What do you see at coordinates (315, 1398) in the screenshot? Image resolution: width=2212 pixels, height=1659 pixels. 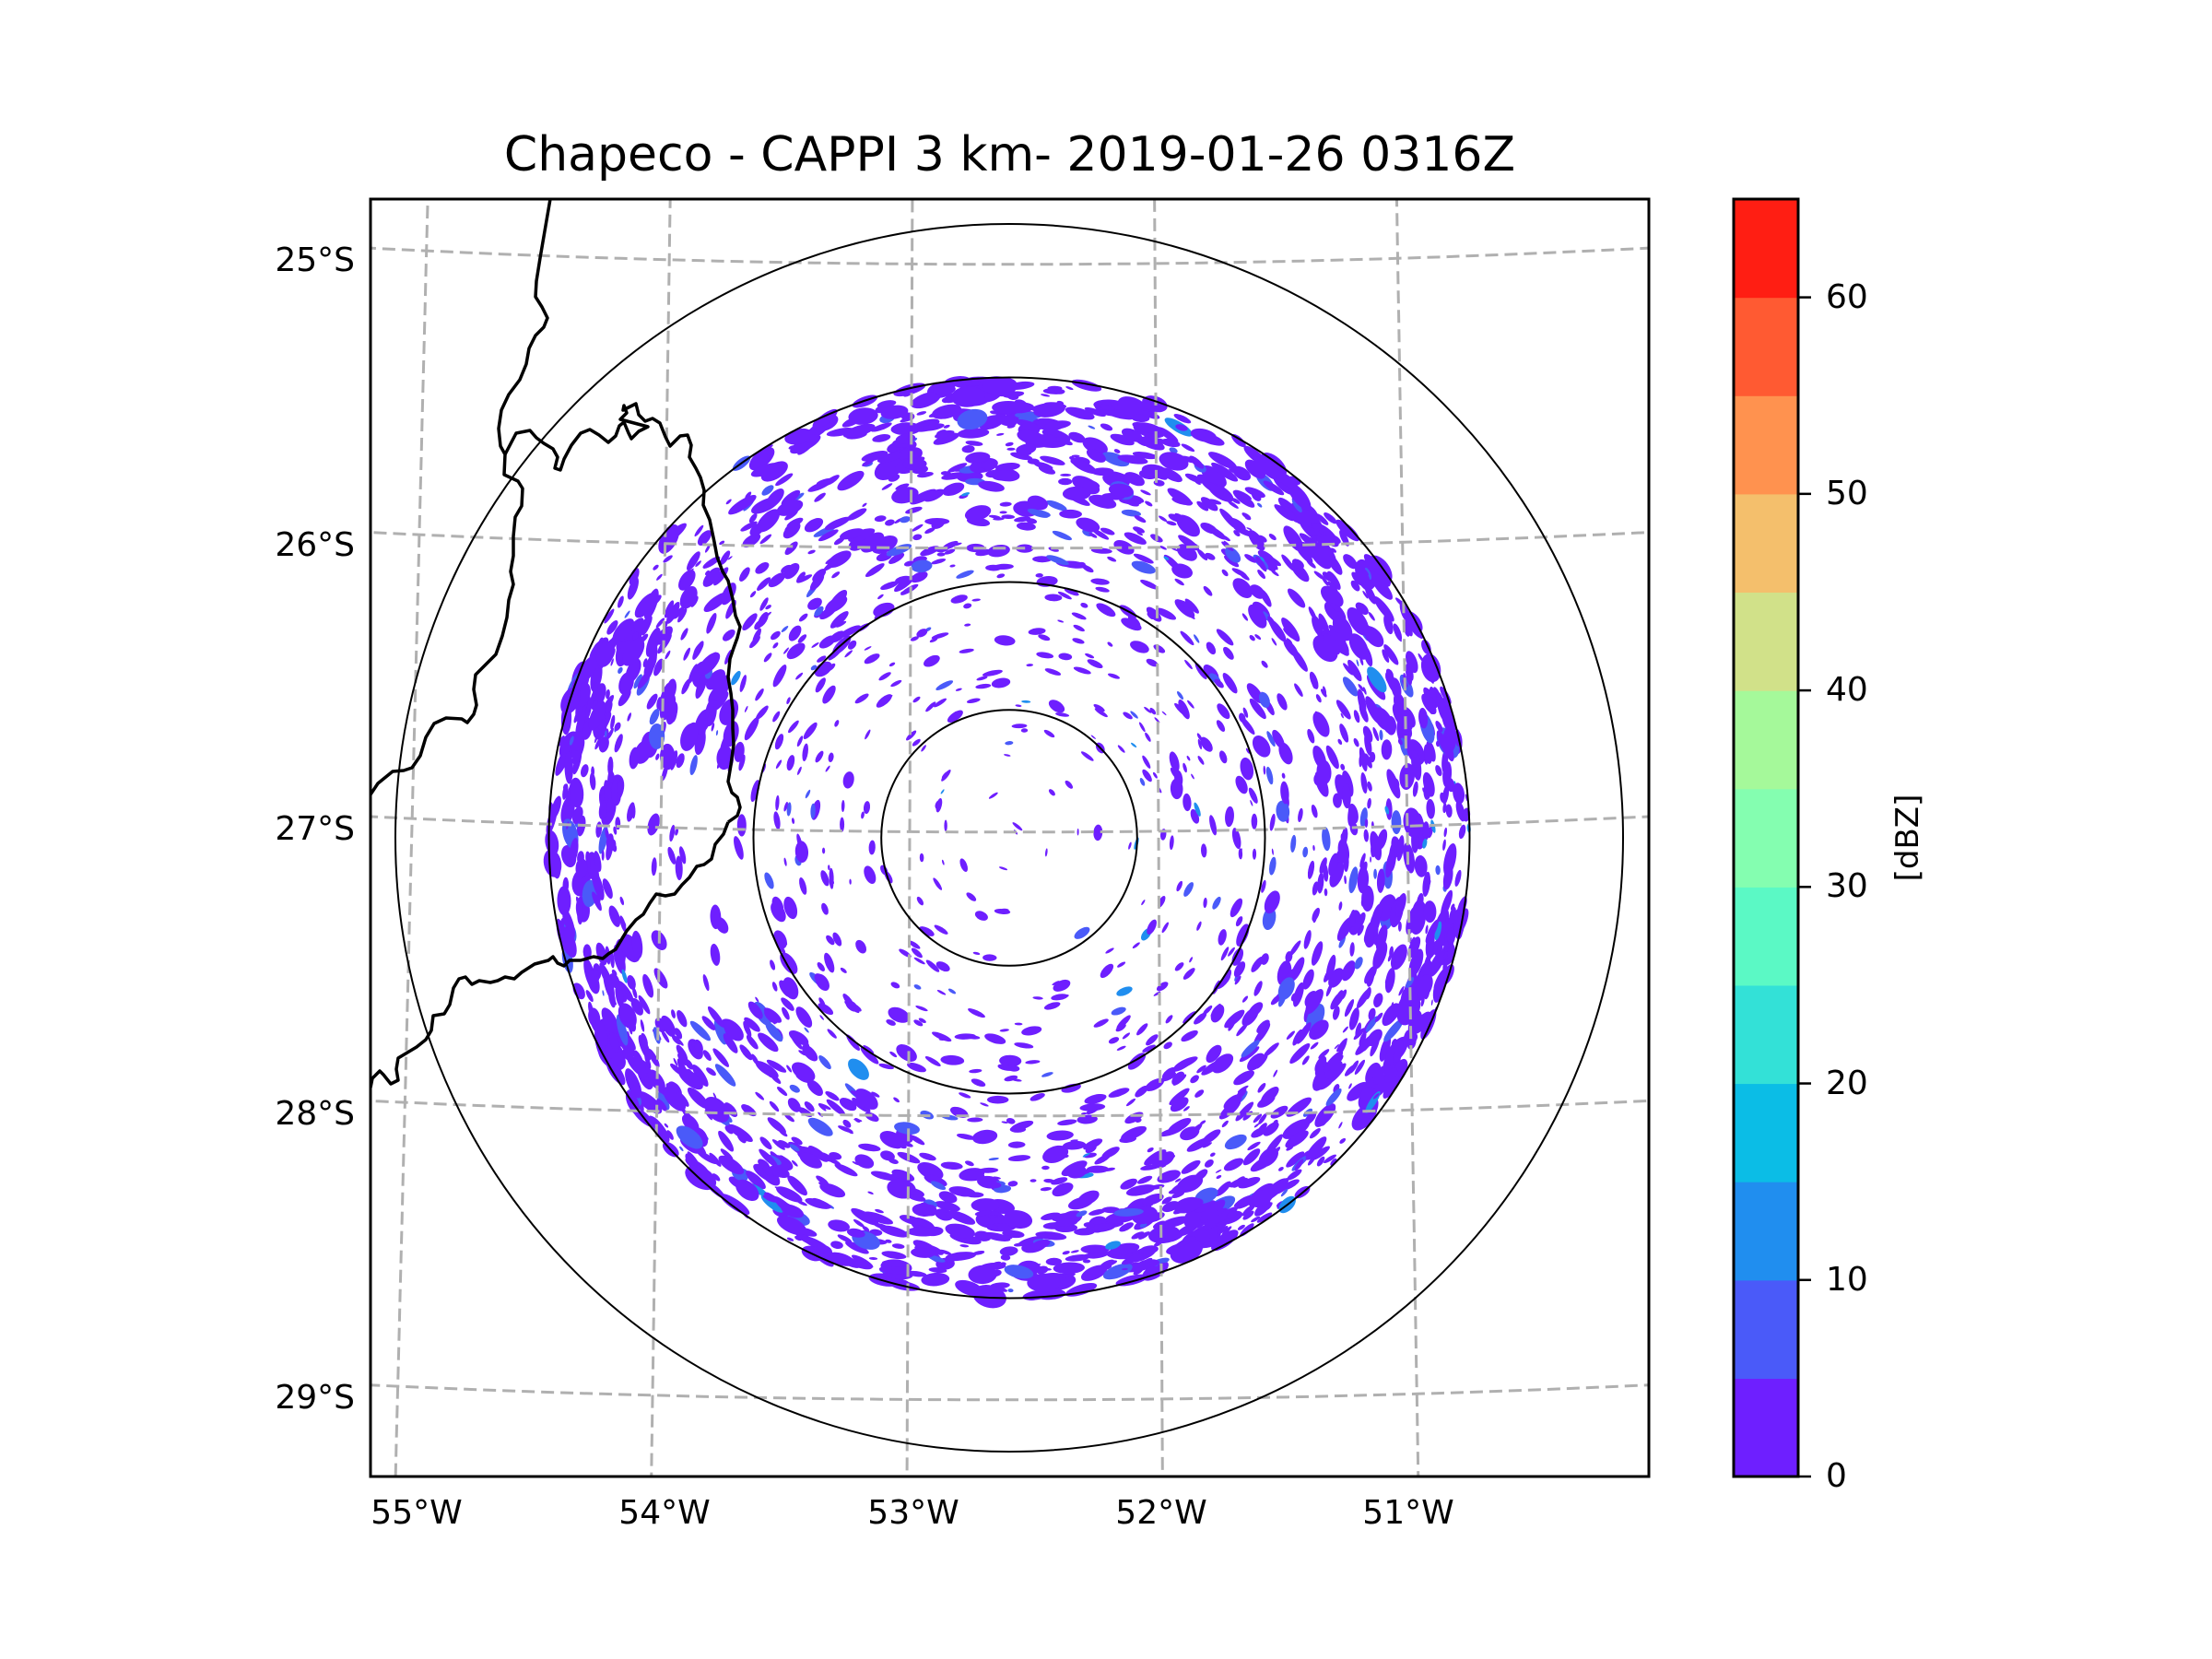 I see `y-tick-label: 29°S` at bounding box center [315, 1398].